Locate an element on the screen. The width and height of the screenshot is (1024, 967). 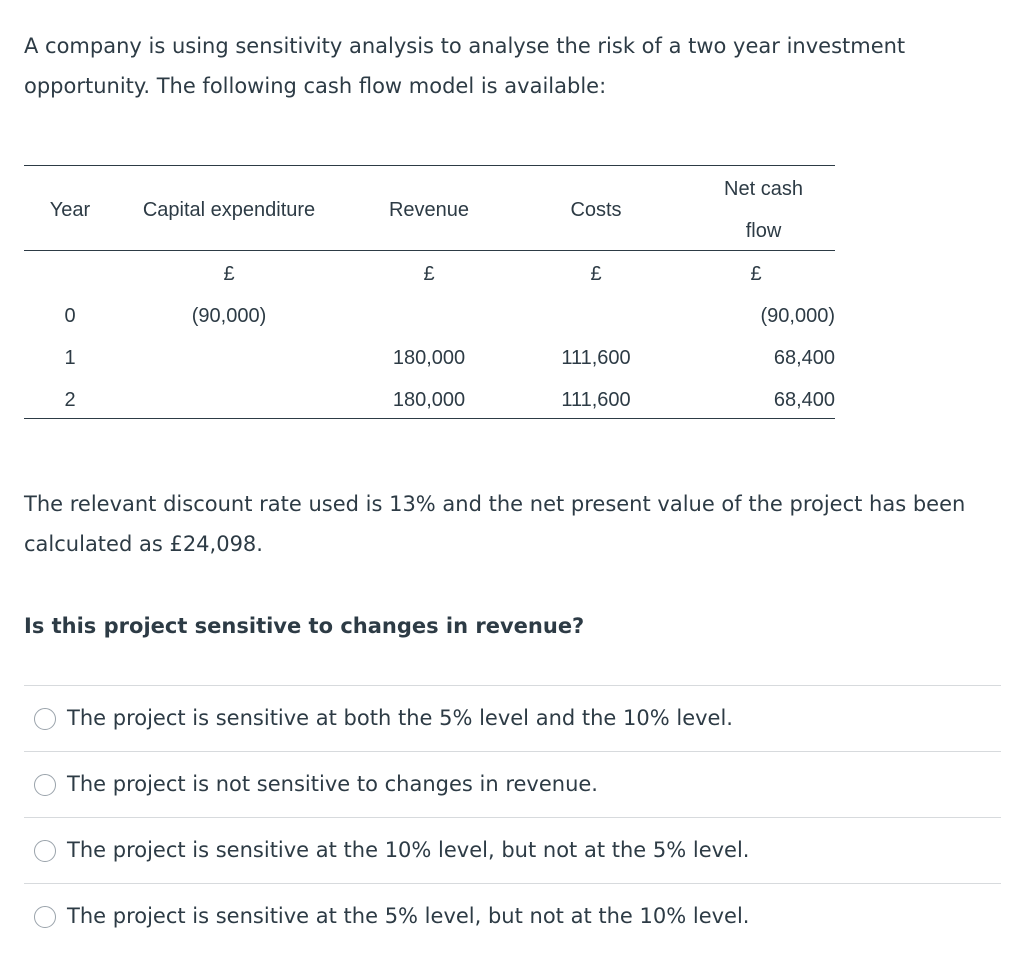
table-top-rule is located at coordinates (429, 165).